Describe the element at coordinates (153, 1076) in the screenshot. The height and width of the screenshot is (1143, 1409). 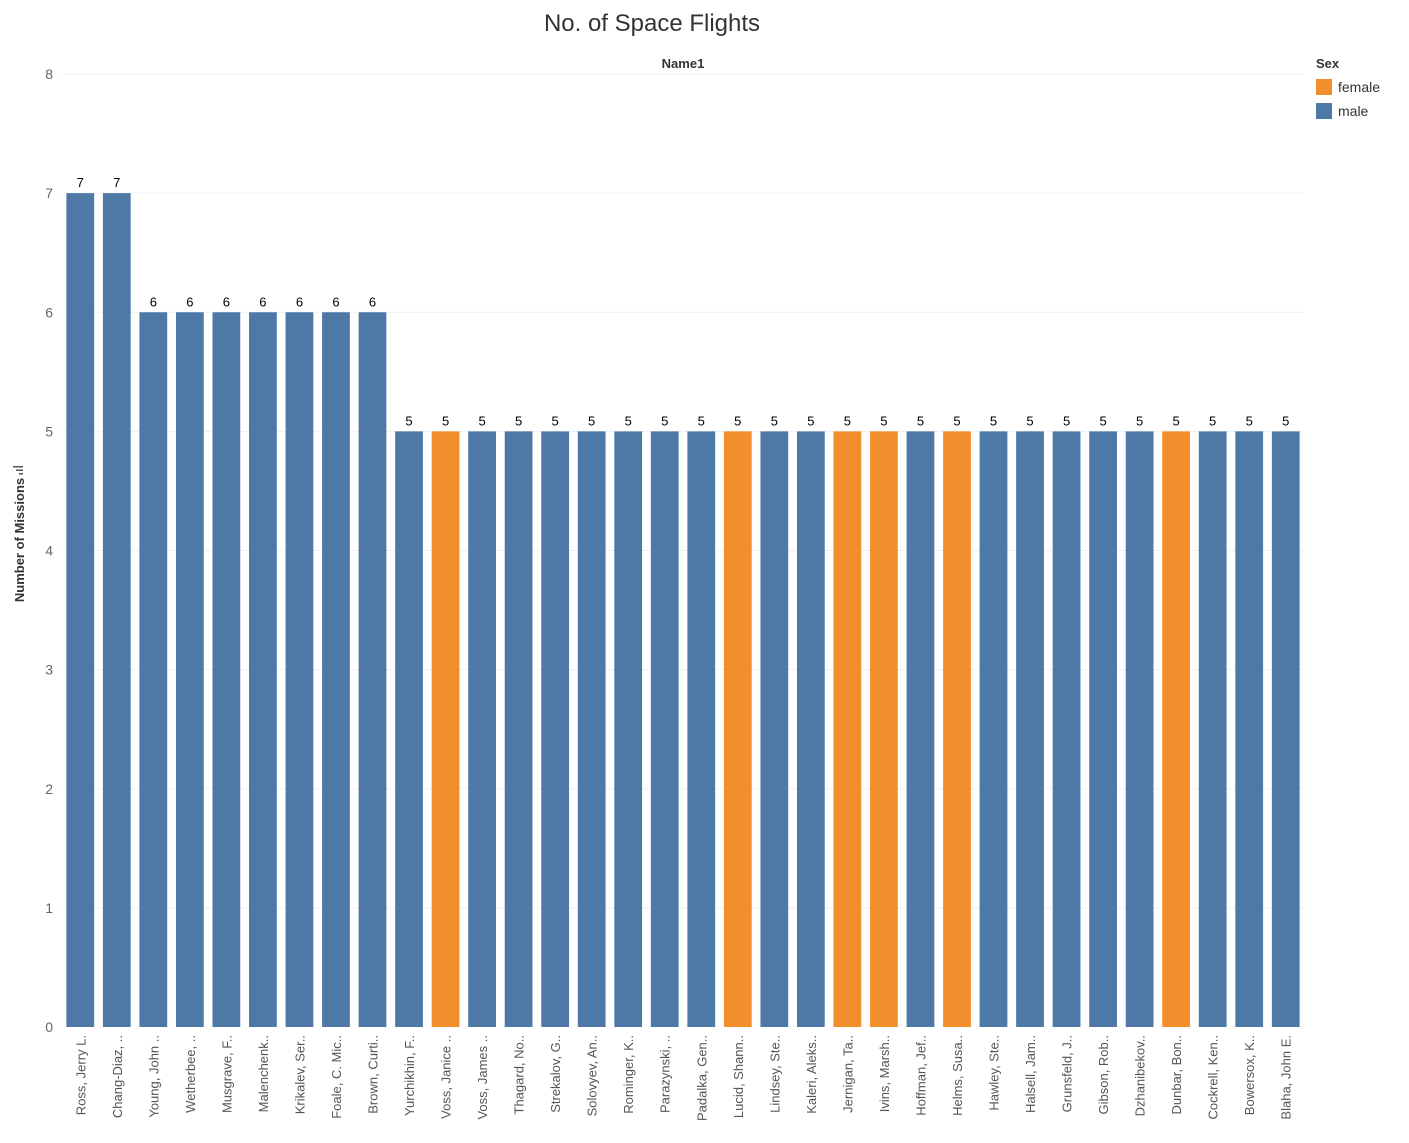
I see `x-tick-label: Young, John ..` at that location.